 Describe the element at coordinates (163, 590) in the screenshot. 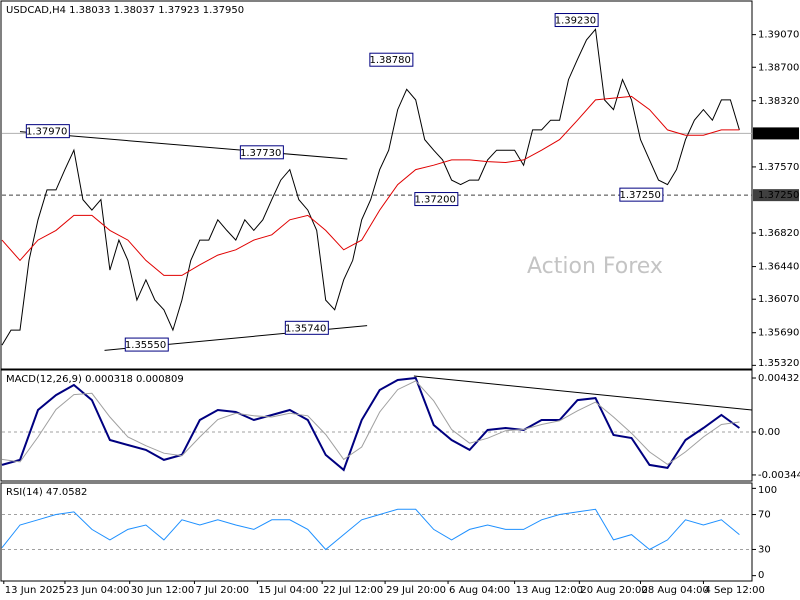

I see `x-tick-label: 30 Jun 12:00` at that location.